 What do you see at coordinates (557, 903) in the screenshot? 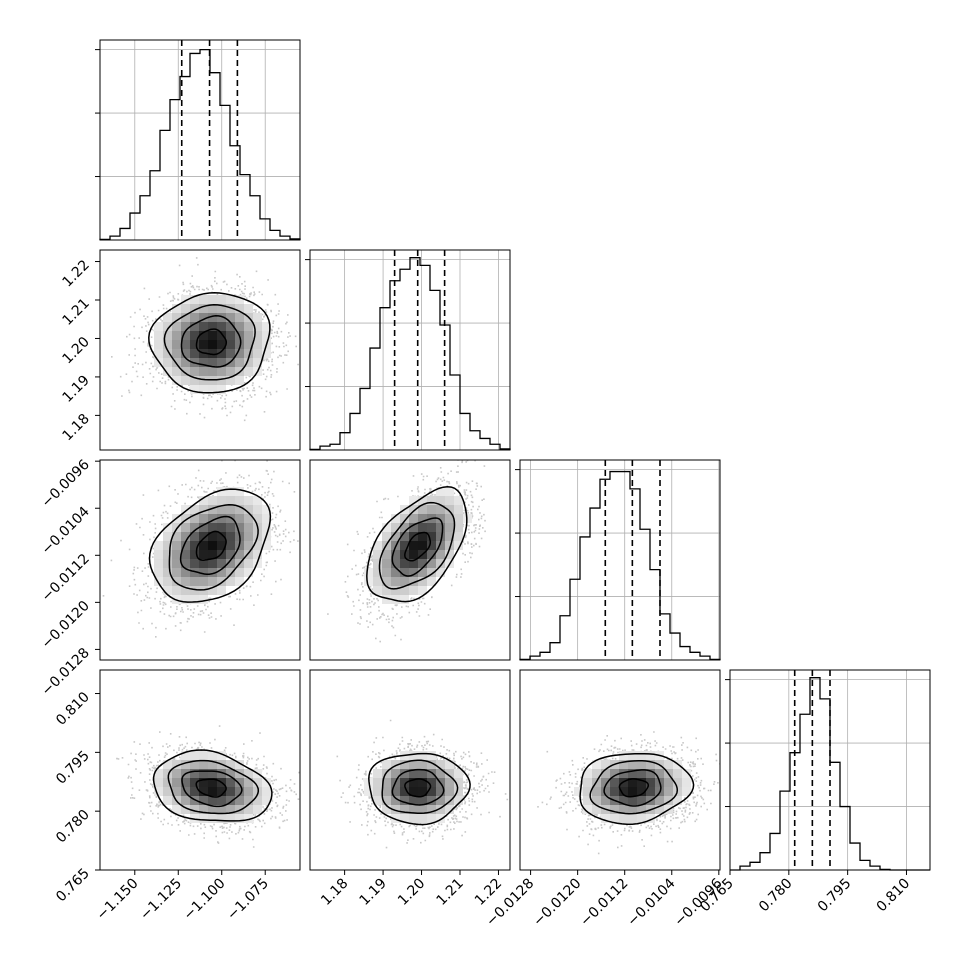
I see `x-tick-label: −0.0120` at bounding box center [557, 903].